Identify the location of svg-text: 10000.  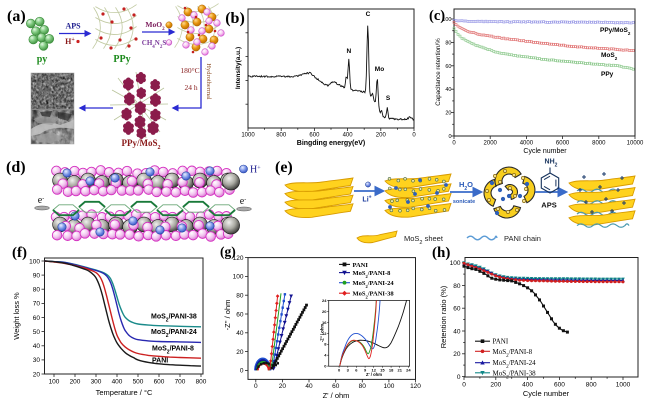
(635, 144).